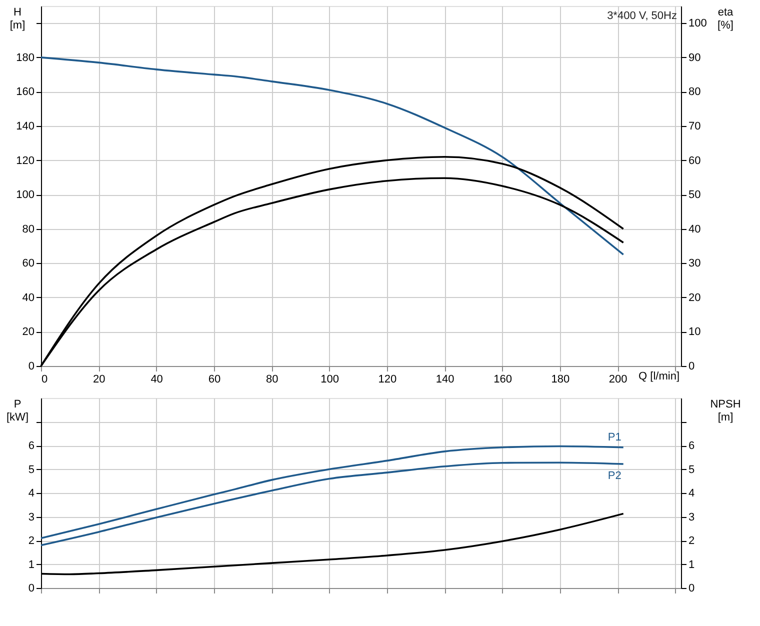  I want to click on x-tick-label: 180, so click(560, 380).